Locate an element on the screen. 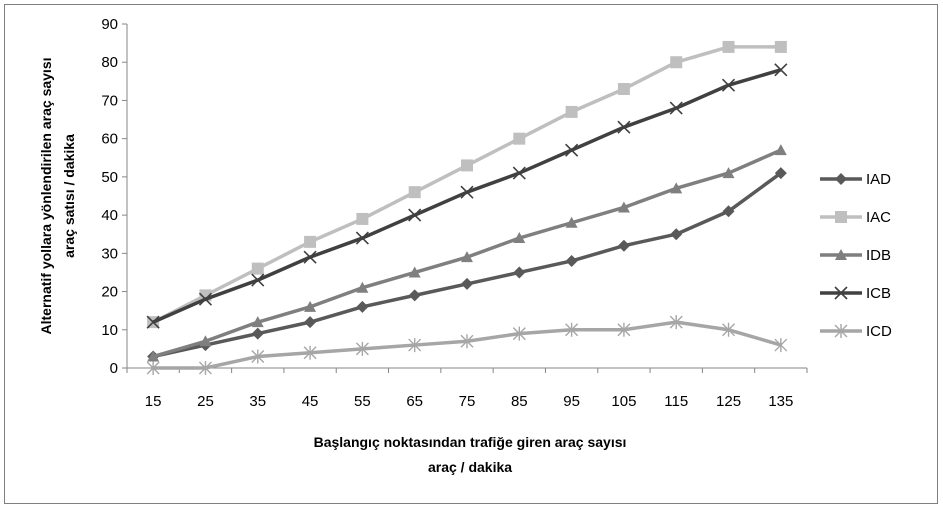 The image size is (943, 508). x-tick-label: 85 is located at coordinates (519, 401).